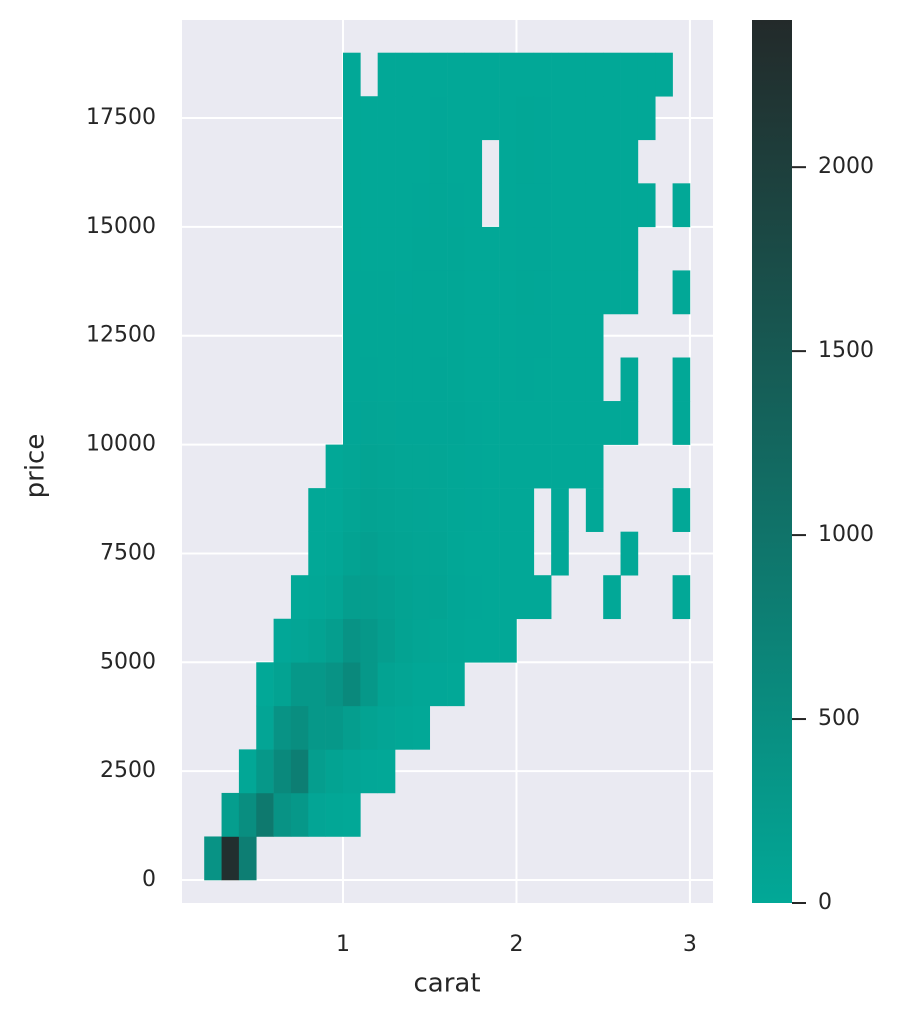 The width and height of the screenshot is (912, 1024). What do you see at coordinates (825, 902) in the screenshot?
I see `colorbar-tick-label: 0` at bounding box center [825, 902].